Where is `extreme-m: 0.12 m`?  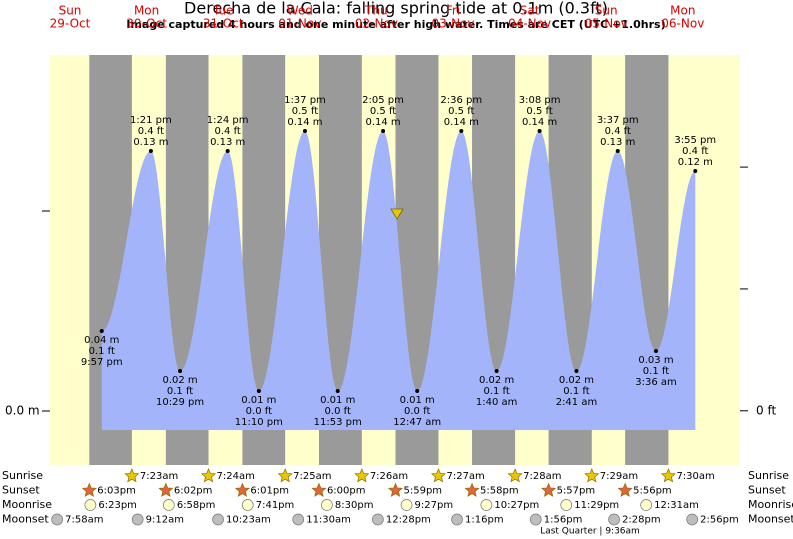
extreme-m: 0.12 m is located at coordinates (695, 162).